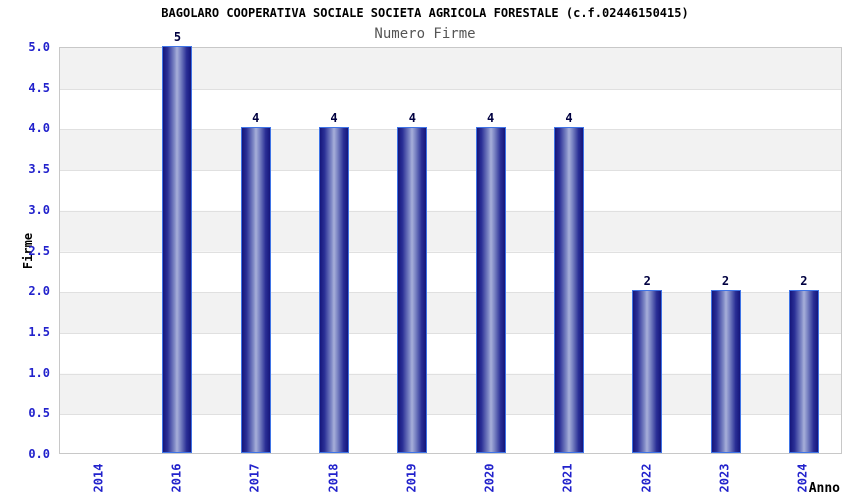  Describe the element at coordinates (489, 478) in the screenshot. I see `x-tick-2020: 2020` at that location.